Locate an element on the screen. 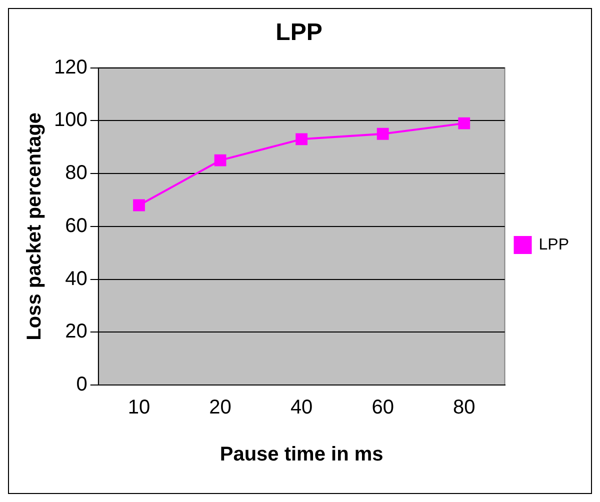  legend-label: LPP is located at coordinates (554, 245).